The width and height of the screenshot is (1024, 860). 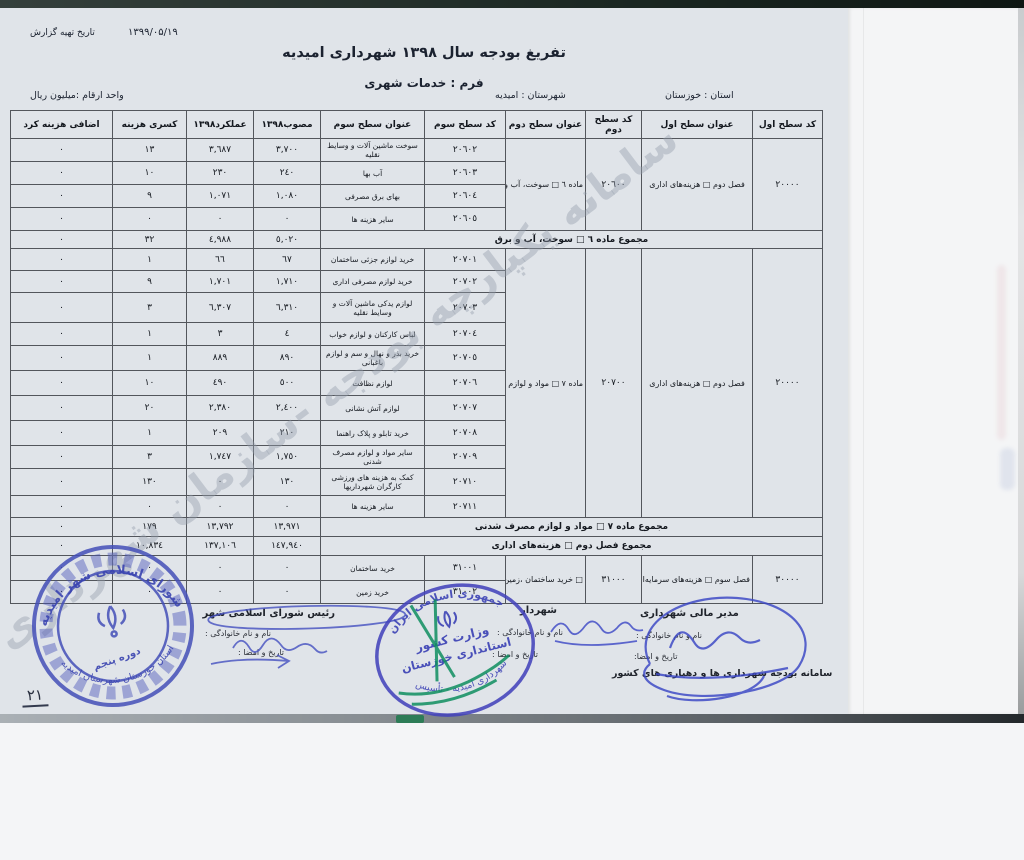 What do you see at coordinates (372, 334) in the screenshot?
I see `c3-title: لباس کارکنان و لوازم خواب` at bounding box center [372, 334].